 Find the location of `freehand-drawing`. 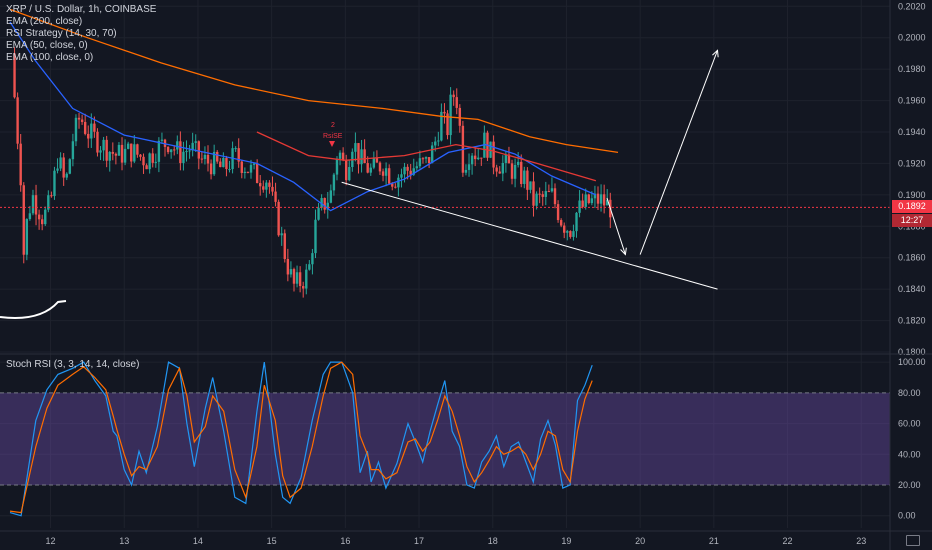

freehand-drawing is located at coordinates (33, 309).